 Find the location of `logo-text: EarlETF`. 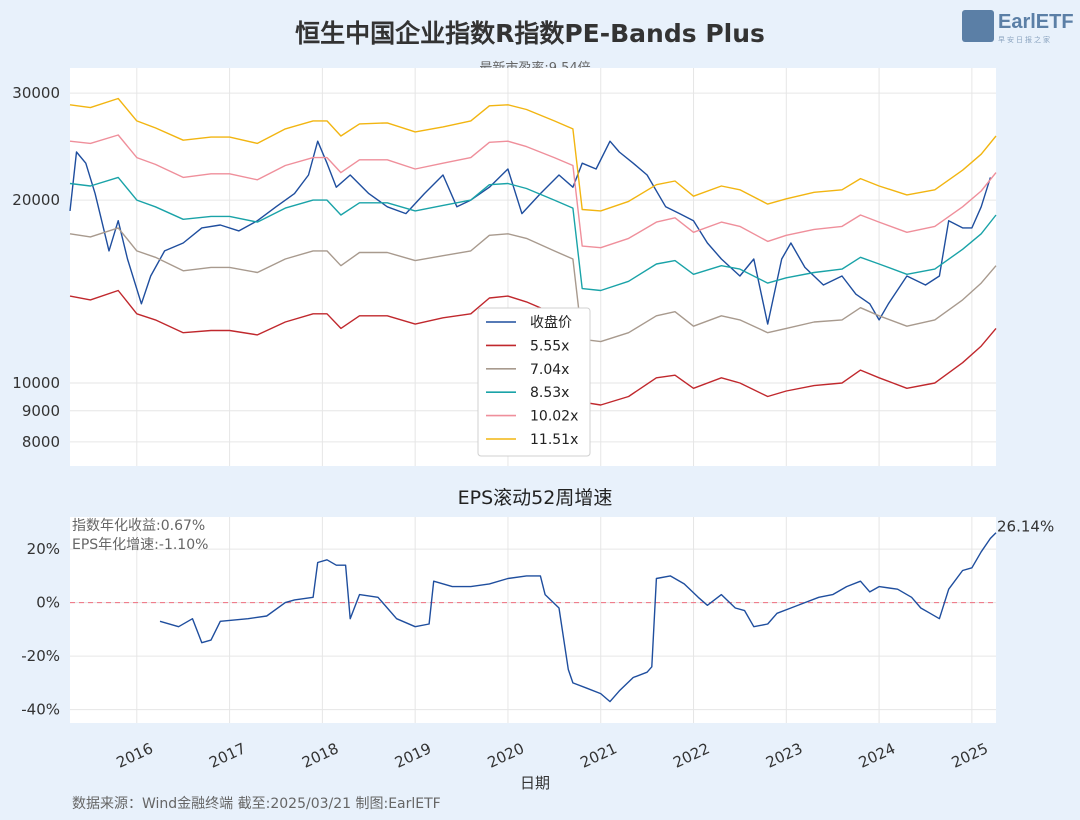

logo-text: EarlETF is located at coordinates (1036, 22).